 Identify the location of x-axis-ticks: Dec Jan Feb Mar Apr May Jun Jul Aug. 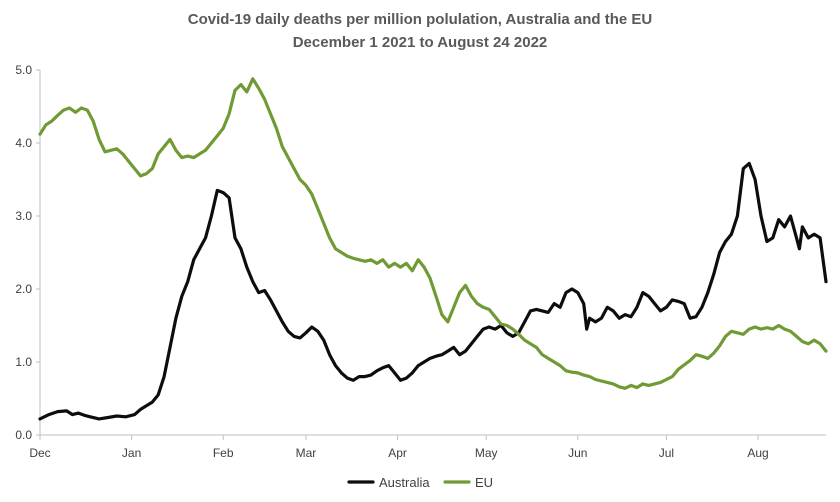
(399, 447).